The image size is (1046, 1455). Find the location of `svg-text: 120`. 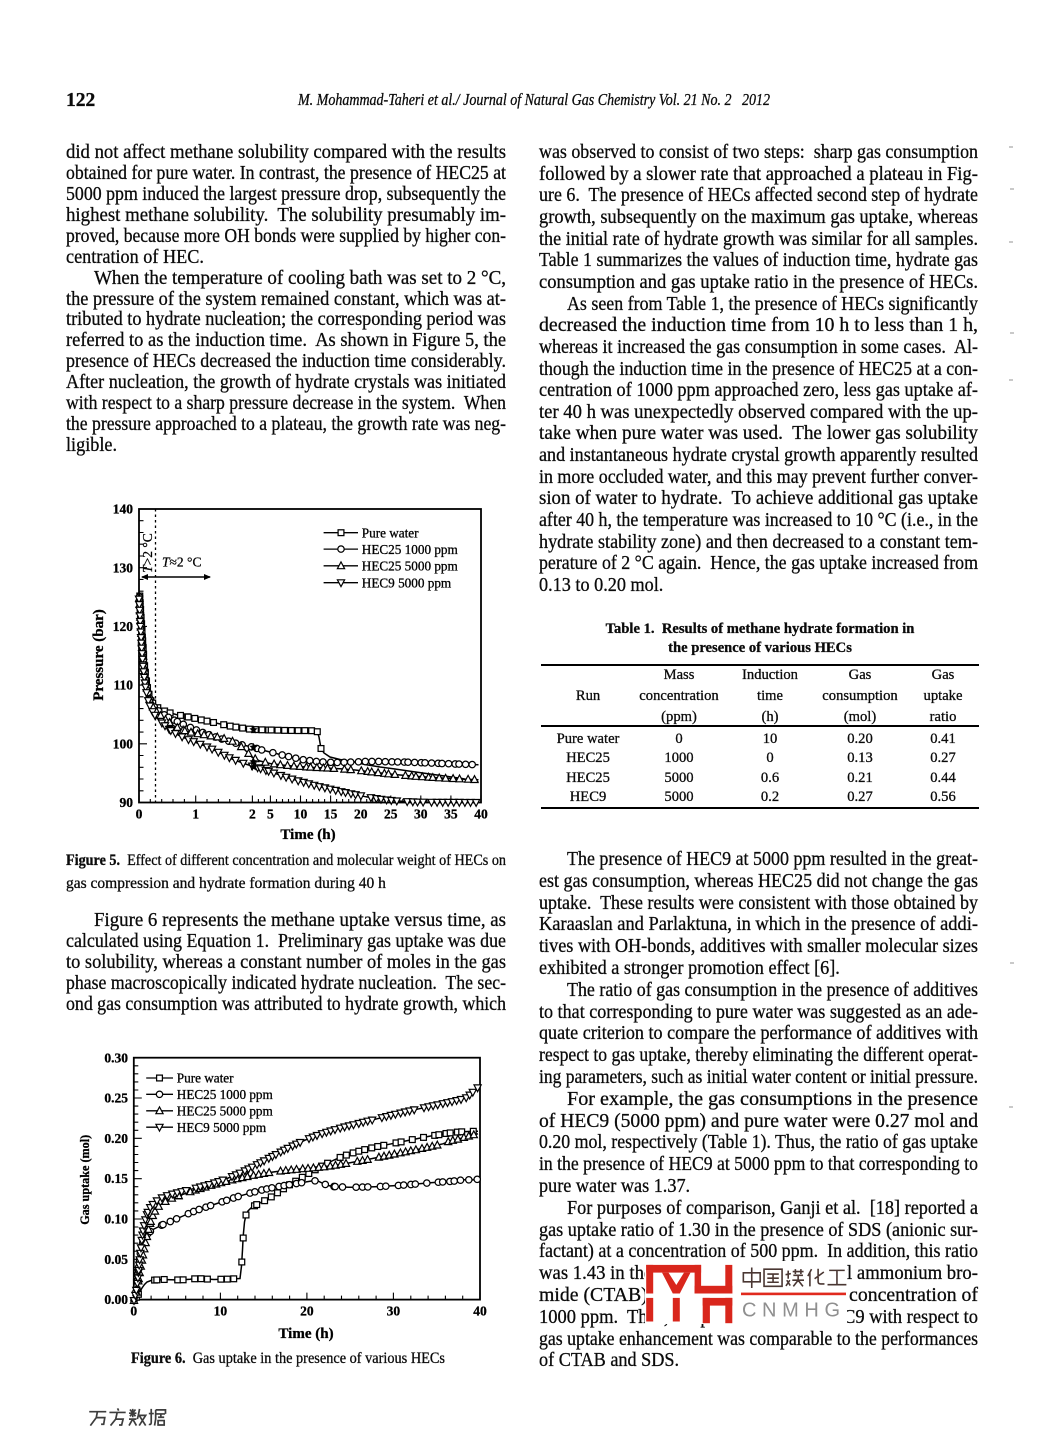

svg-text: 120 is located at coordinates (123, 626).